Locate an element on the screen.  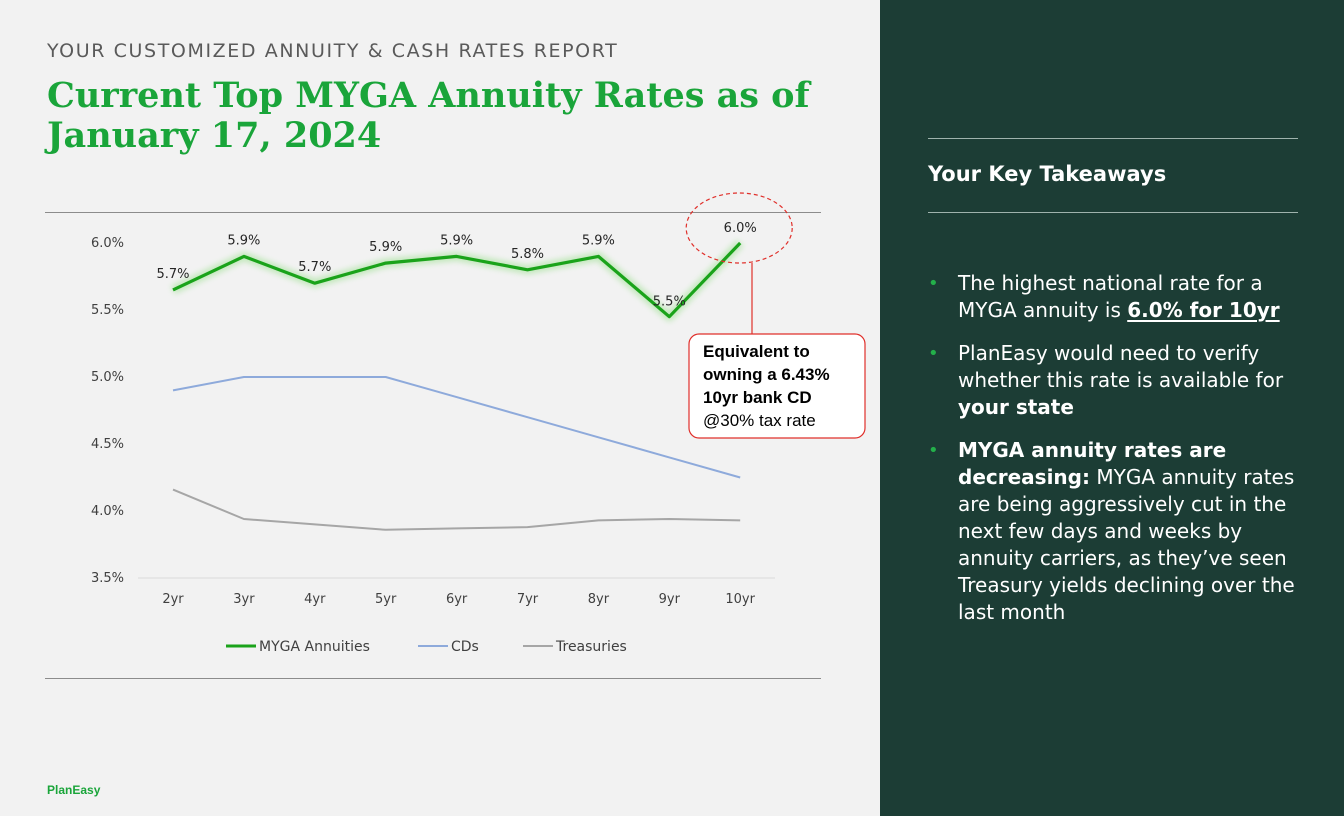
chart-top-rule is located at coordinates (433, 212).